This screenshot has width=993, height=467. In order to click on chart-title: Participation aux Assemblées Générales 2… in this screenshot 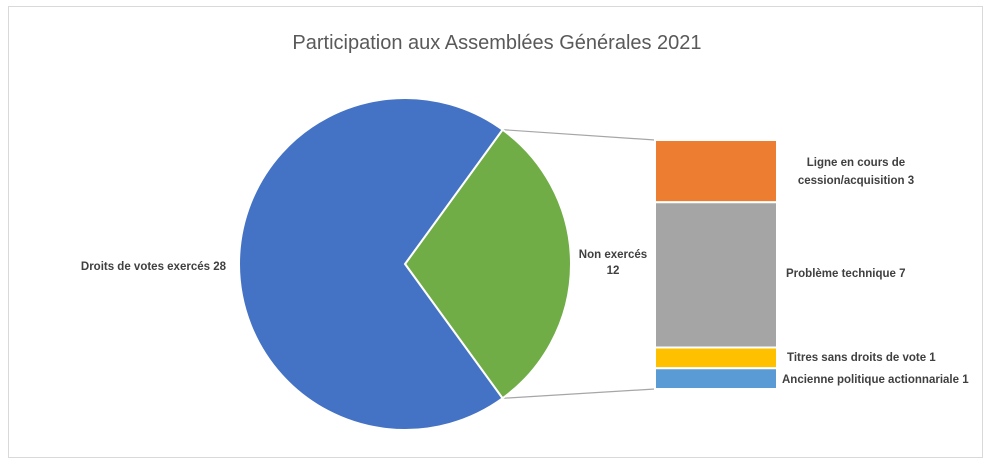, I will do `click(496, 43)`.